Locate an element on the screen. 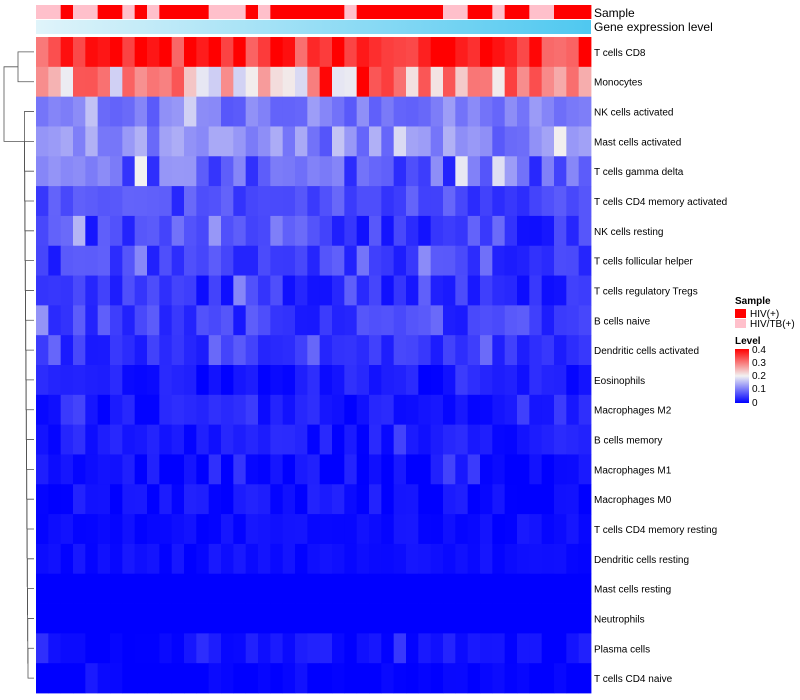 This screenshot has width=800, height=700. row-label: Neutrophils is located at coordinates (619, 619).